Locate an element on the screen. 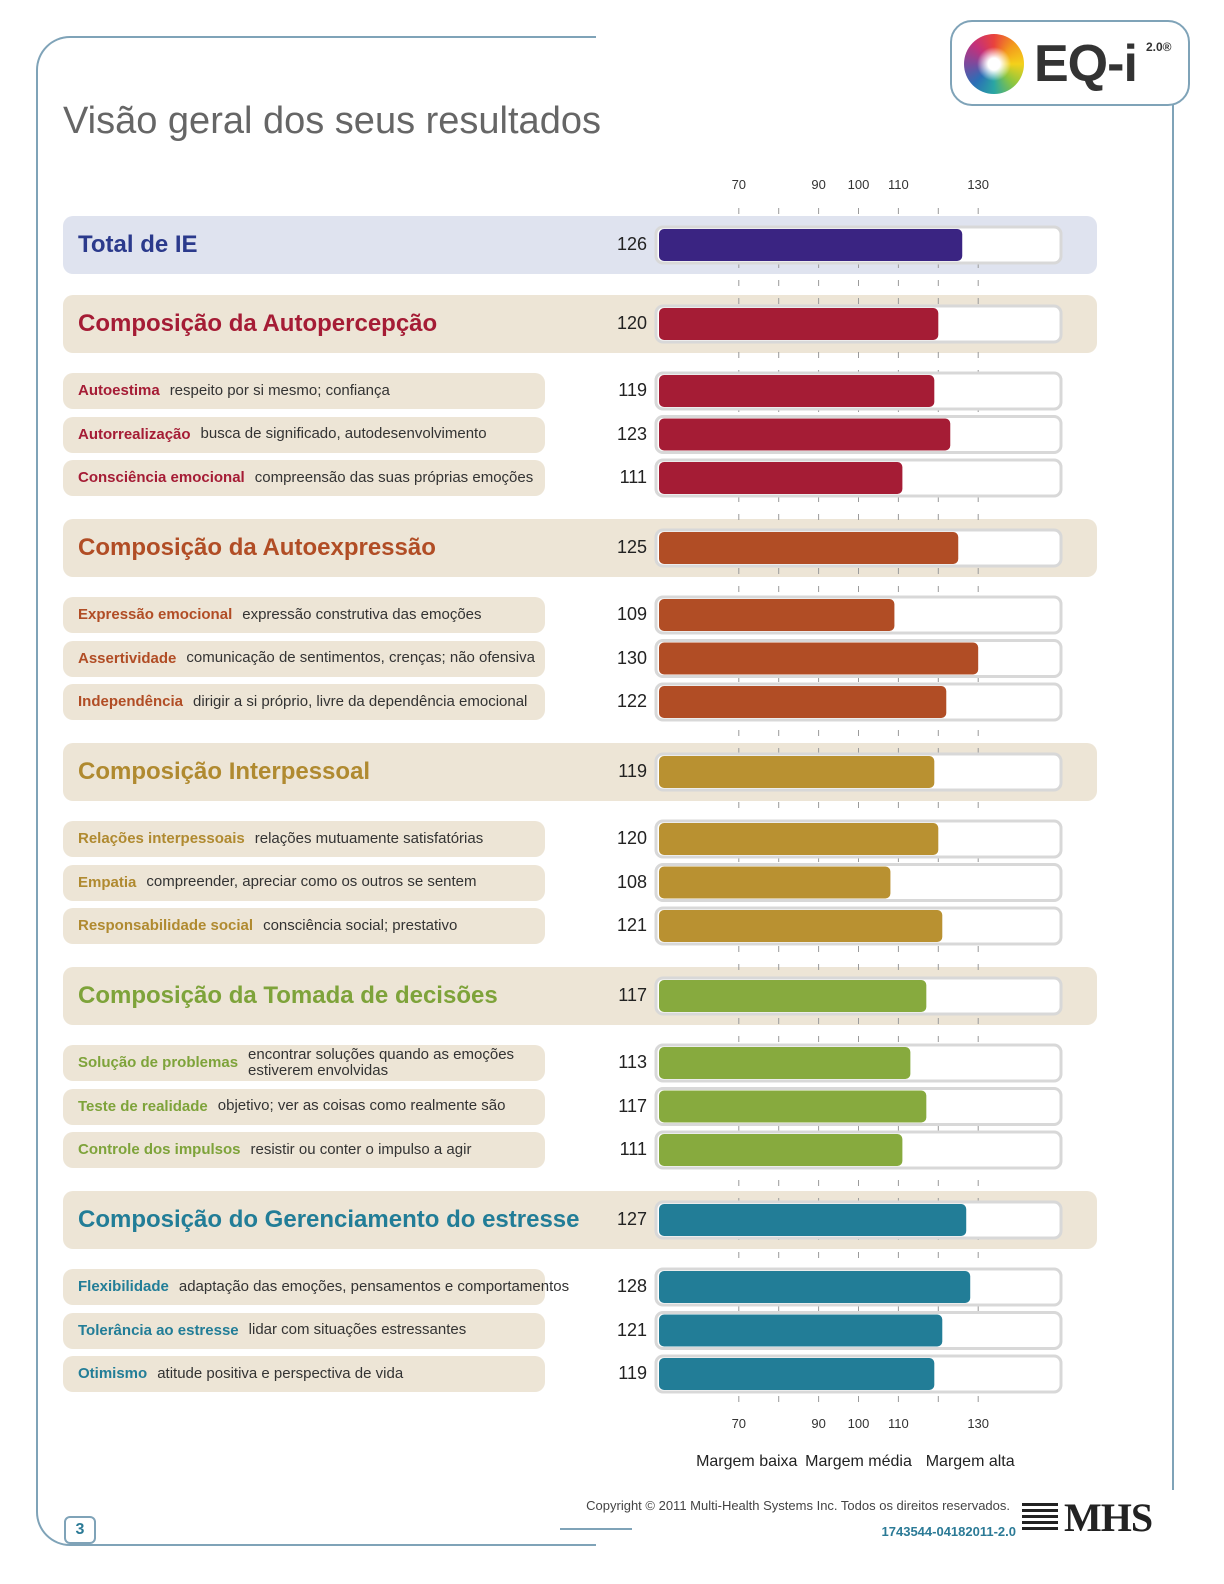 Image resolution: width=1224 pixels, height=1584 pixels. scale-name: Empatia is located at coordinates (107, 882).